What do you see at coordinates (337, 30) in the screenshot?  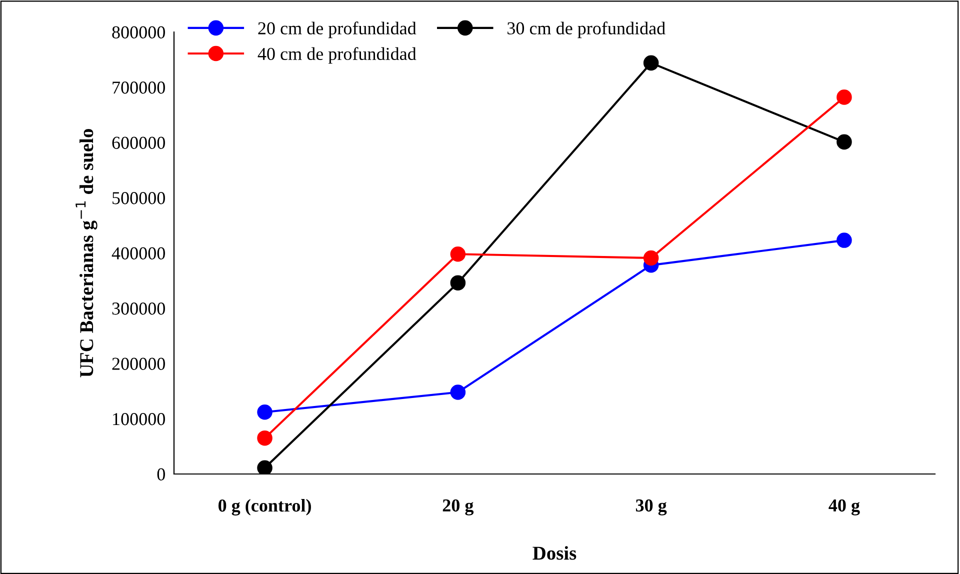 I see `legend-label: 20 cm de profundidad` at bounding box center [337, 30].